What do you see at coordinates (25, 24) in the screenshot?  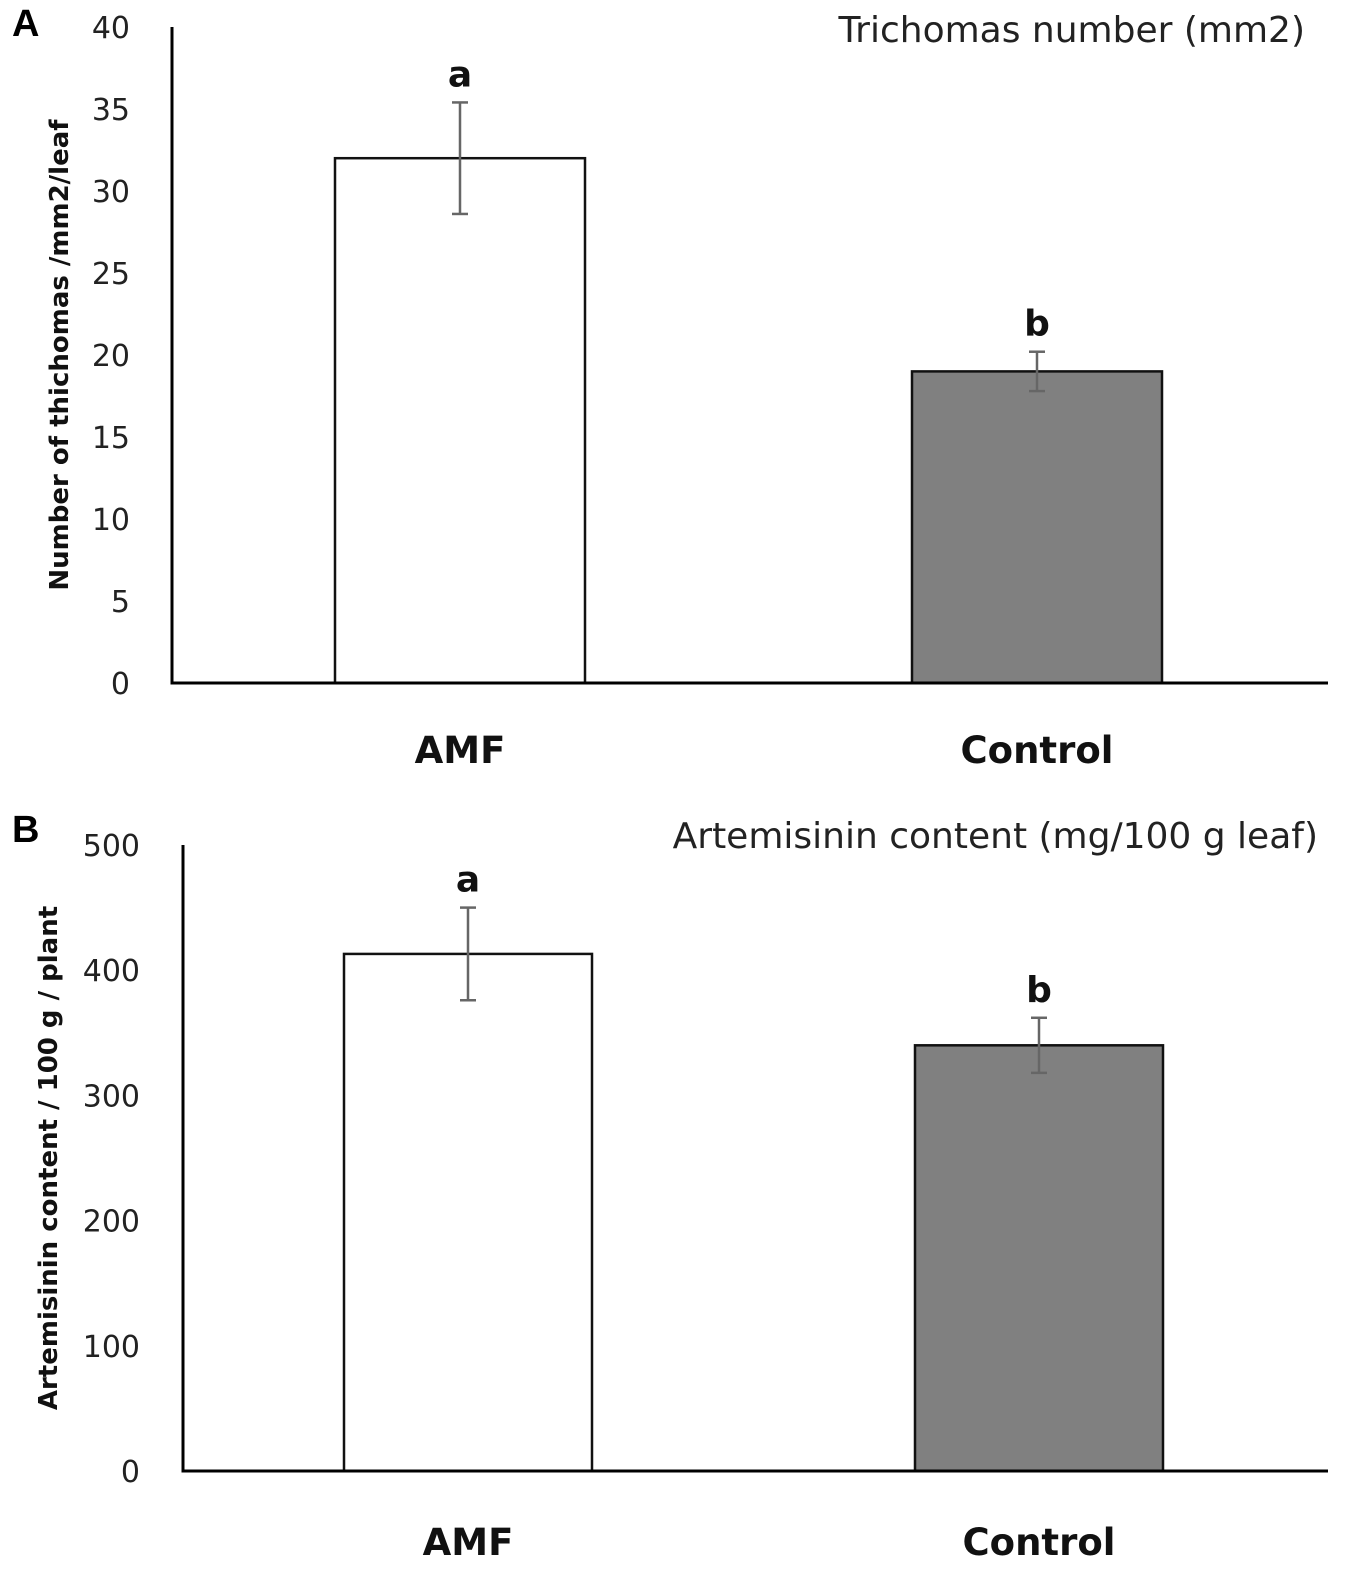 I see `panel-letter: A` at bounding box center [25, 24].